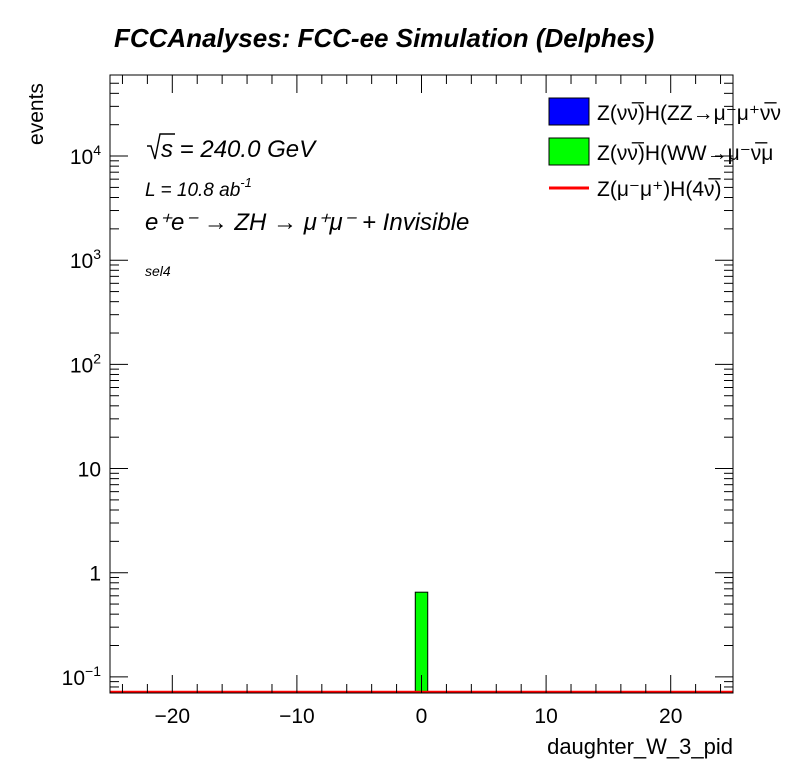 This screenshot has width=796, height=772. Describe the element at coordinates (95, 574) in the screenshot. I see `y-tick-label: 1` at that location.